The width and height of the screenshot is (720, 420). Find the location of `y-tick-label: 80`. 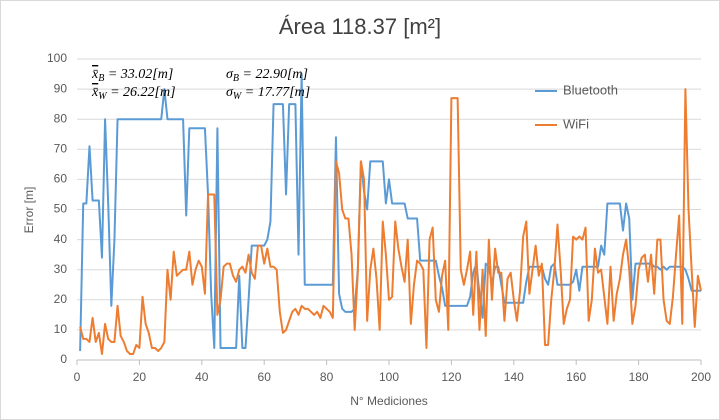

y-tick-label: 80 is located at coordinates (61, 118).